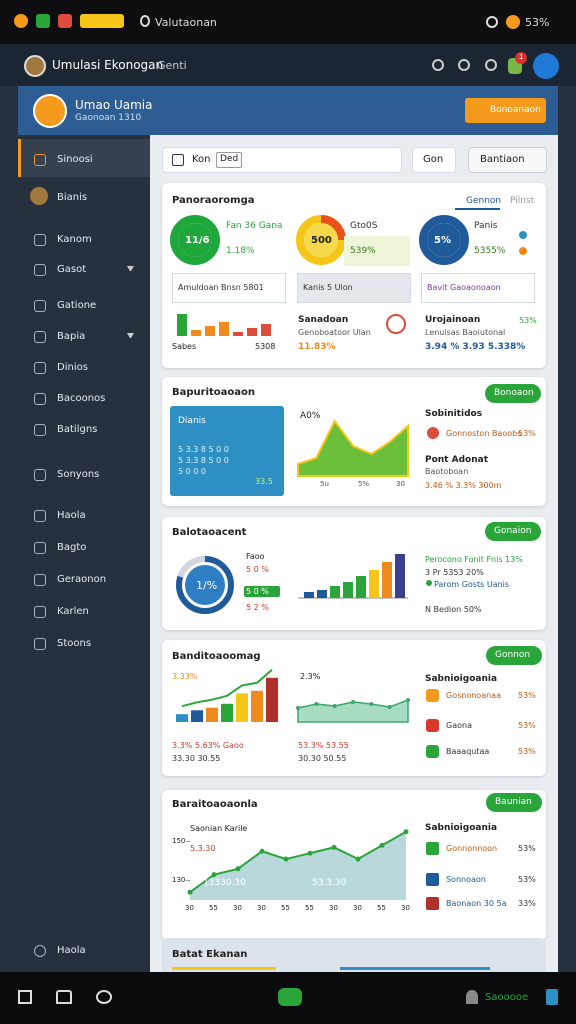 The width and height of the screenshot is (576, 1024). I want to click on filter-text: Amuldoan Bnsn 5801, so click(221, 287).